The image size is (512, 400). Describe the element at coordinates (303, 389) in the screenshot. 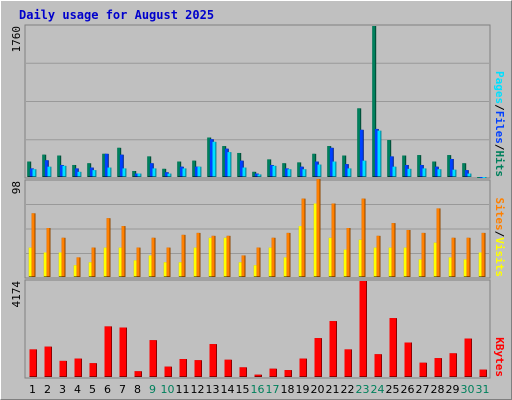

I see `x-tick-label: 19` at that location.